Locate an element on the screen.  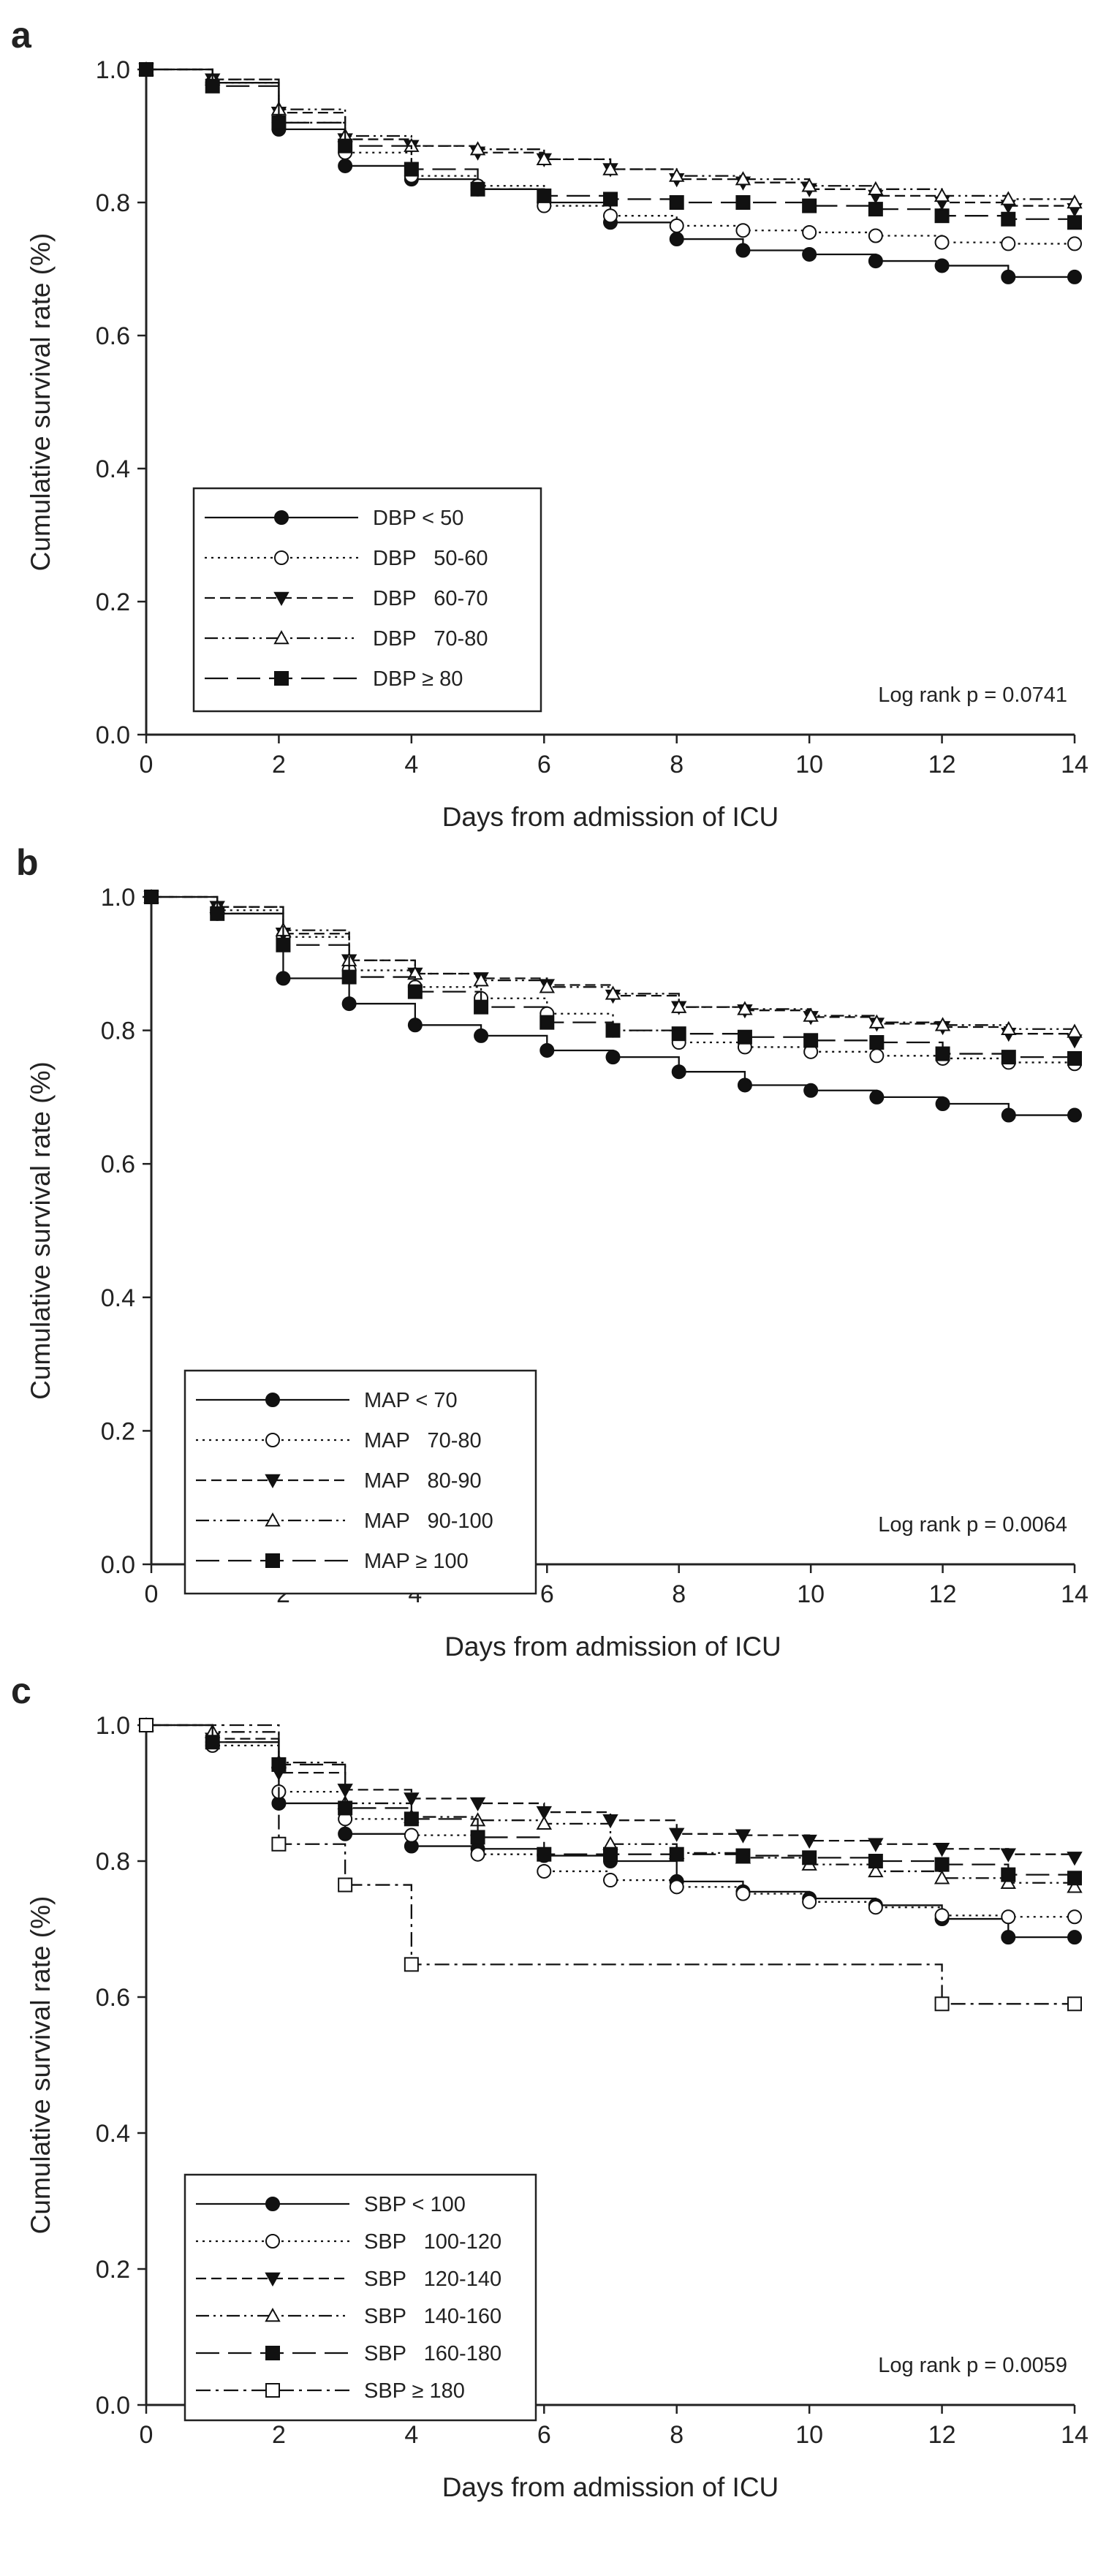
legend-label: DBP 70-80 is located at coordinates (431, 639).